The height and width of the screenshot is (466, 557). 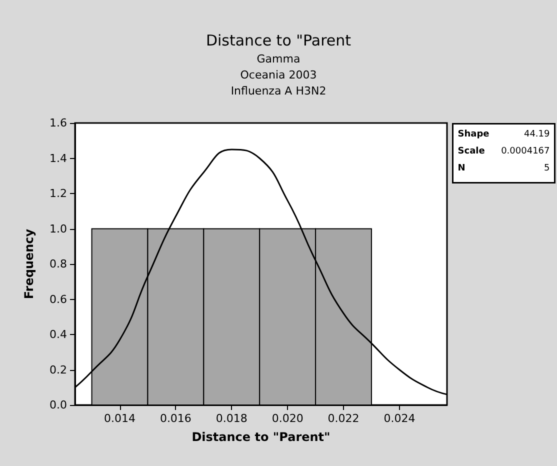 What do you see at coordinates (400, 418) in the screenshot?
I see `x-tick-label: 0.024` at bounding box center [400, 418].